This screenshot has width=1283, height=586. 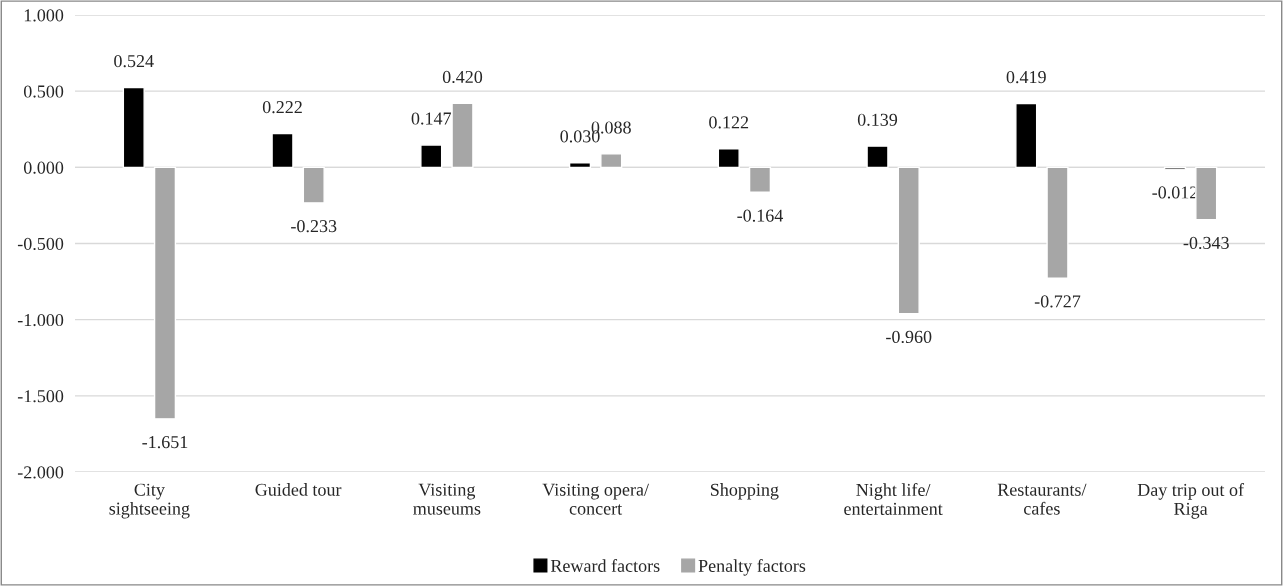 What do you see at coordinates (40, 396) in the screenshot?
I see `y-tick-label: -1.500` at bounding box center [40, 396].